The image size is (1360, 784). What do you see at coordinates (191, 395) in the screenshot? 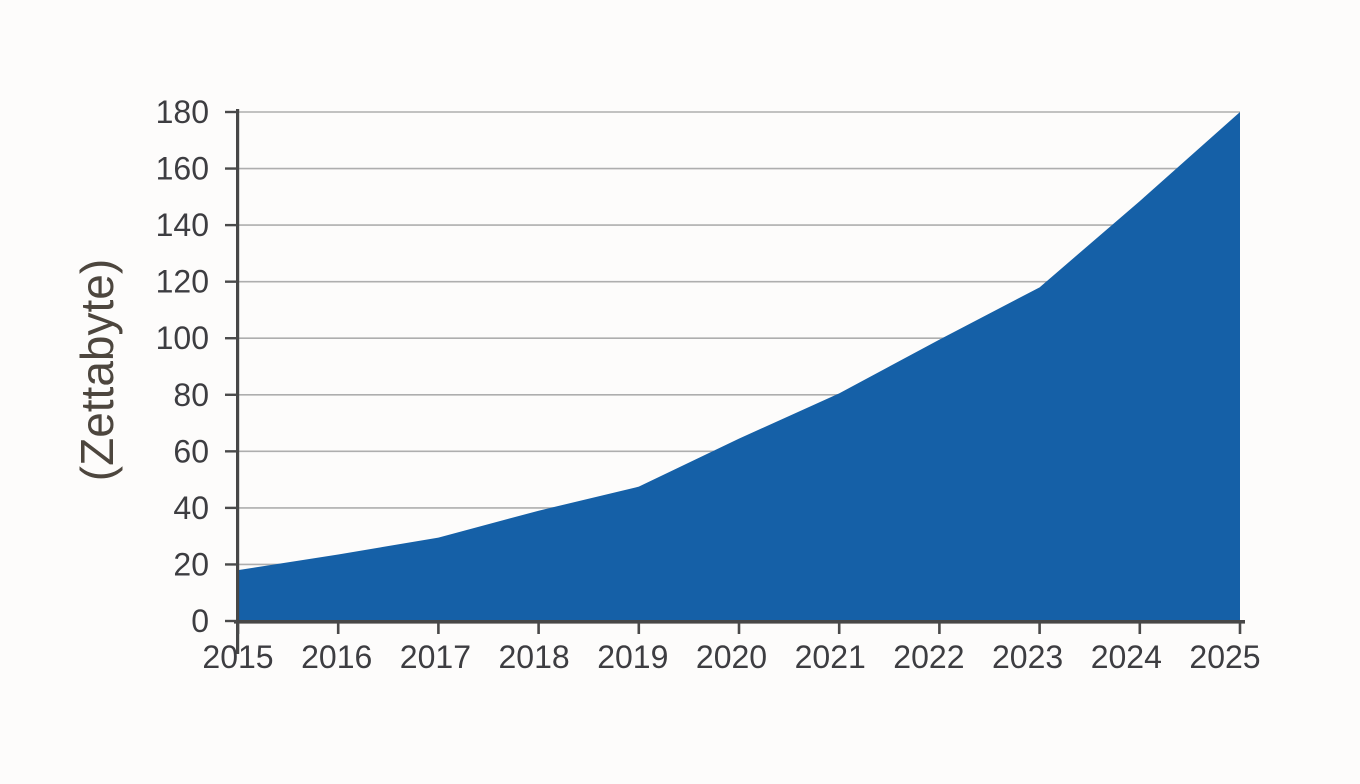
I see `y-tick-label: 80` at bounding box center [191, 395].